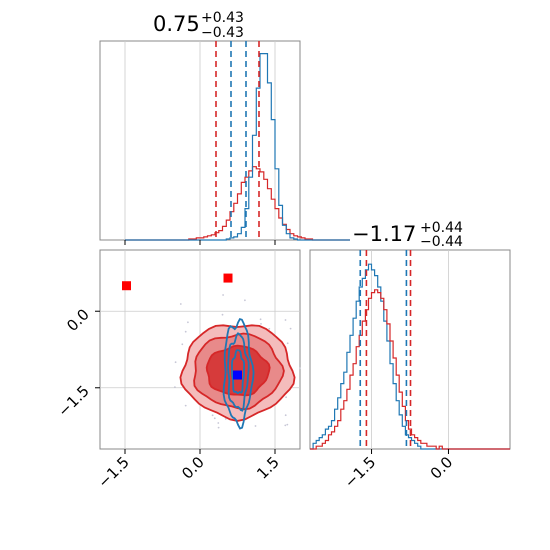 This screenshot has height=550, width=550. Describe the element at coordinates (222, 33) in the screenshot. I see `title-lower-error: −0.43` at that location.